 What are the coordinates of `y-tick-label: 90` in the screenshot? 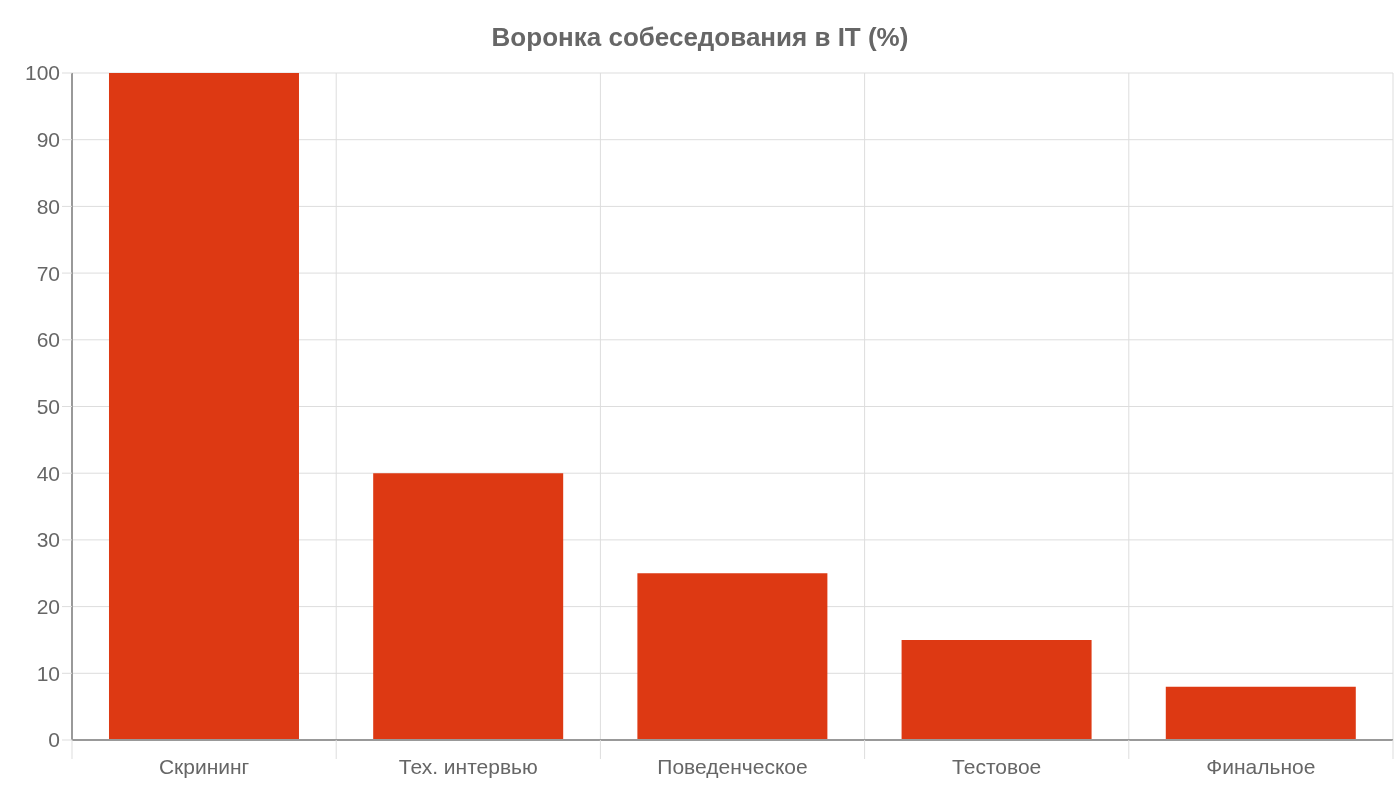 It's located at (48, 140).